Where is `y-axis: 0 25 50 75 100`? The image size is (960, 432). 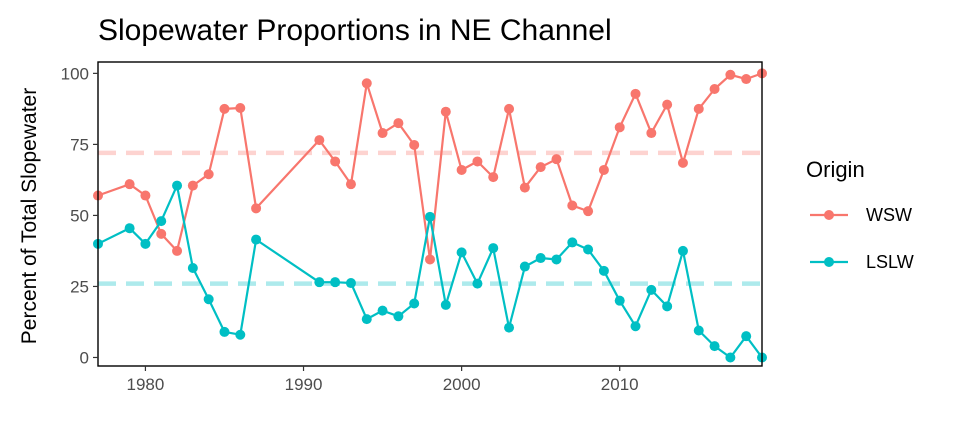
y-axis: 0 25 50 75 100 is located at coordinates (79, 215).